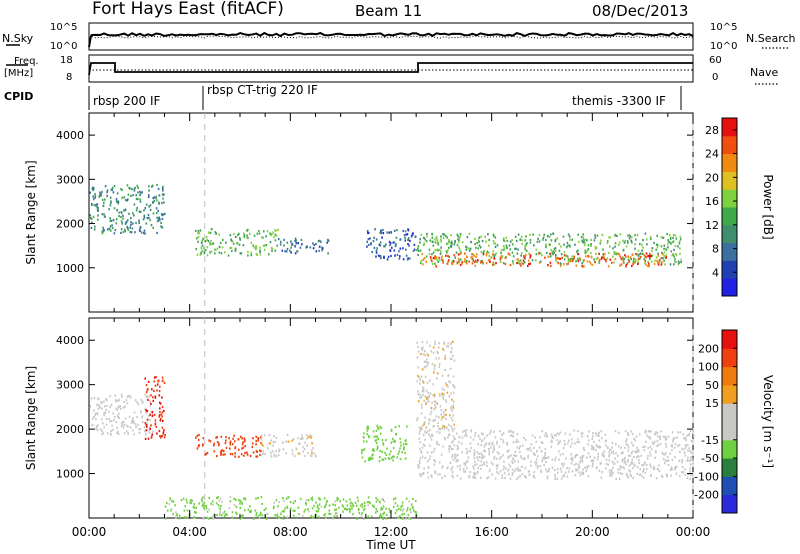 This screenshot has height=554, width=800. What do you see at coordinates (712, 130) in the screenshot?
I see `colorbar-tick-label: 28` at bounding box center [712, 130].